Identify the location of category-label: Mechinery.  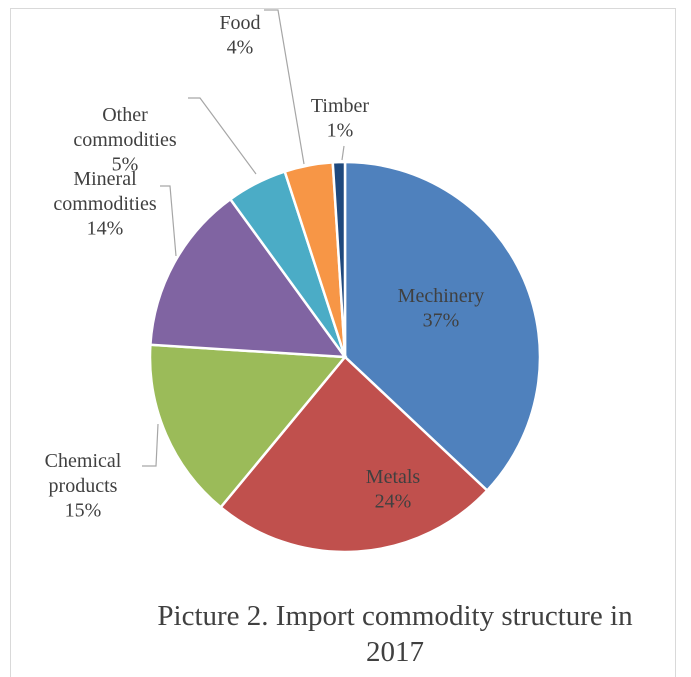
(441, 296).